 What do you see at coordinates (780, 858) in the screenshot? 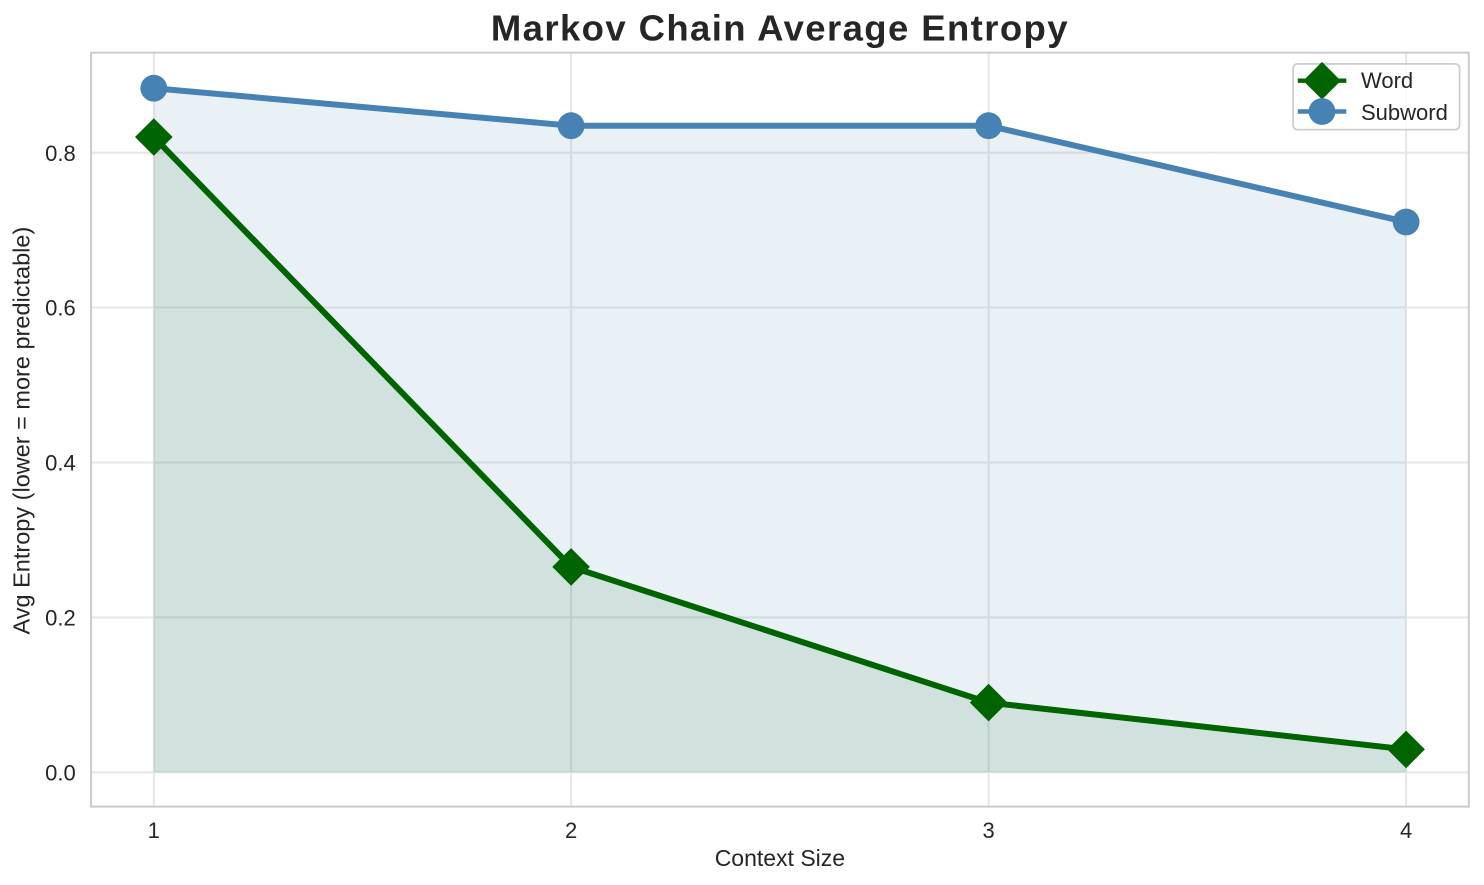
I see `svg-text: Context Size` at bounding box center [780, 858].